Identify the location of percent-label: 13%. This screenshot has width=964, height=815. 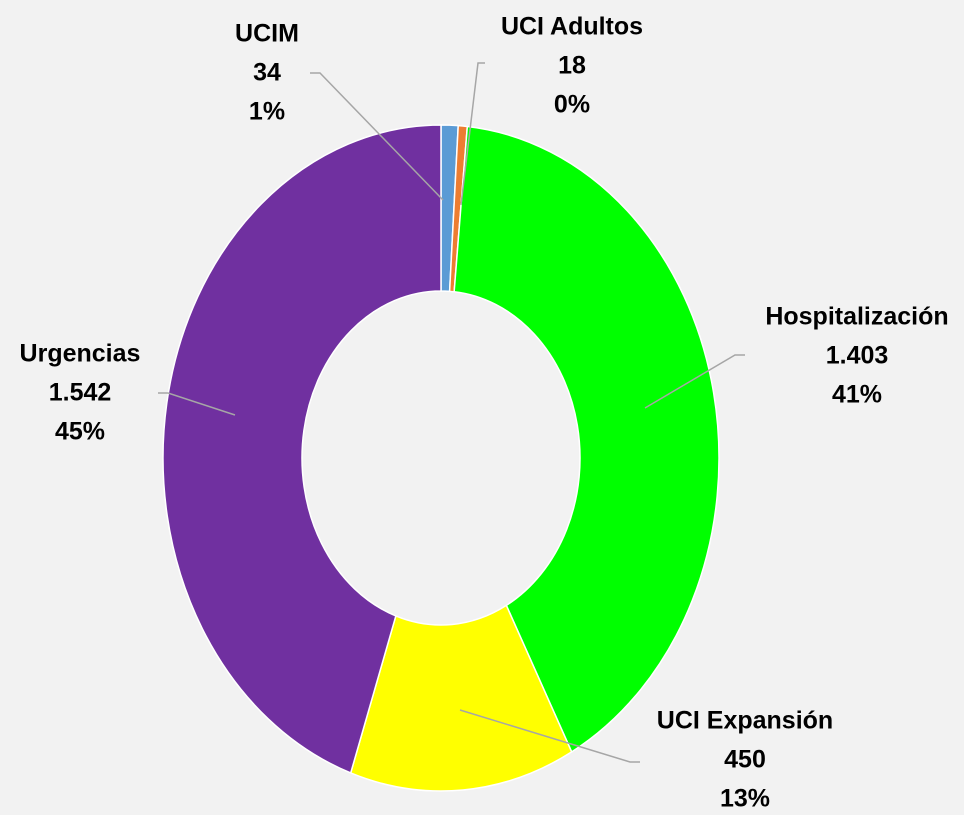
(745, 799).